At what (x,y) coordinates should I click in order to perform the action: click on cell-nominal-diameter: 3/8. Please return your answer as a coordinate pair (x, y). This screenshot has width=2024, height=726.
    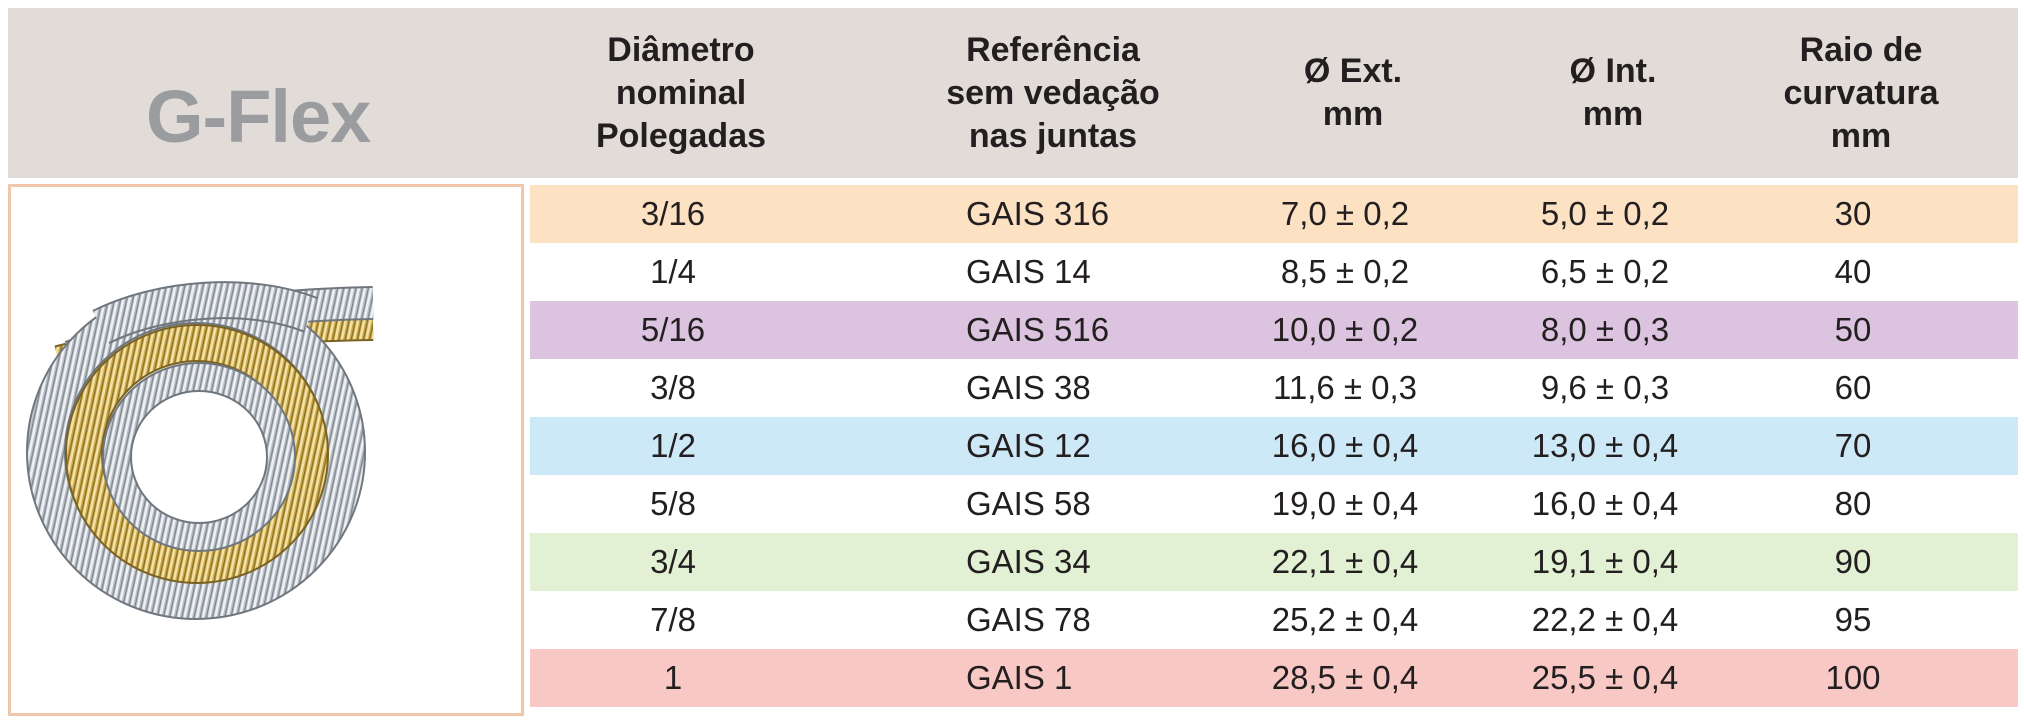
    Looking at the image, I should click on (673, 387).